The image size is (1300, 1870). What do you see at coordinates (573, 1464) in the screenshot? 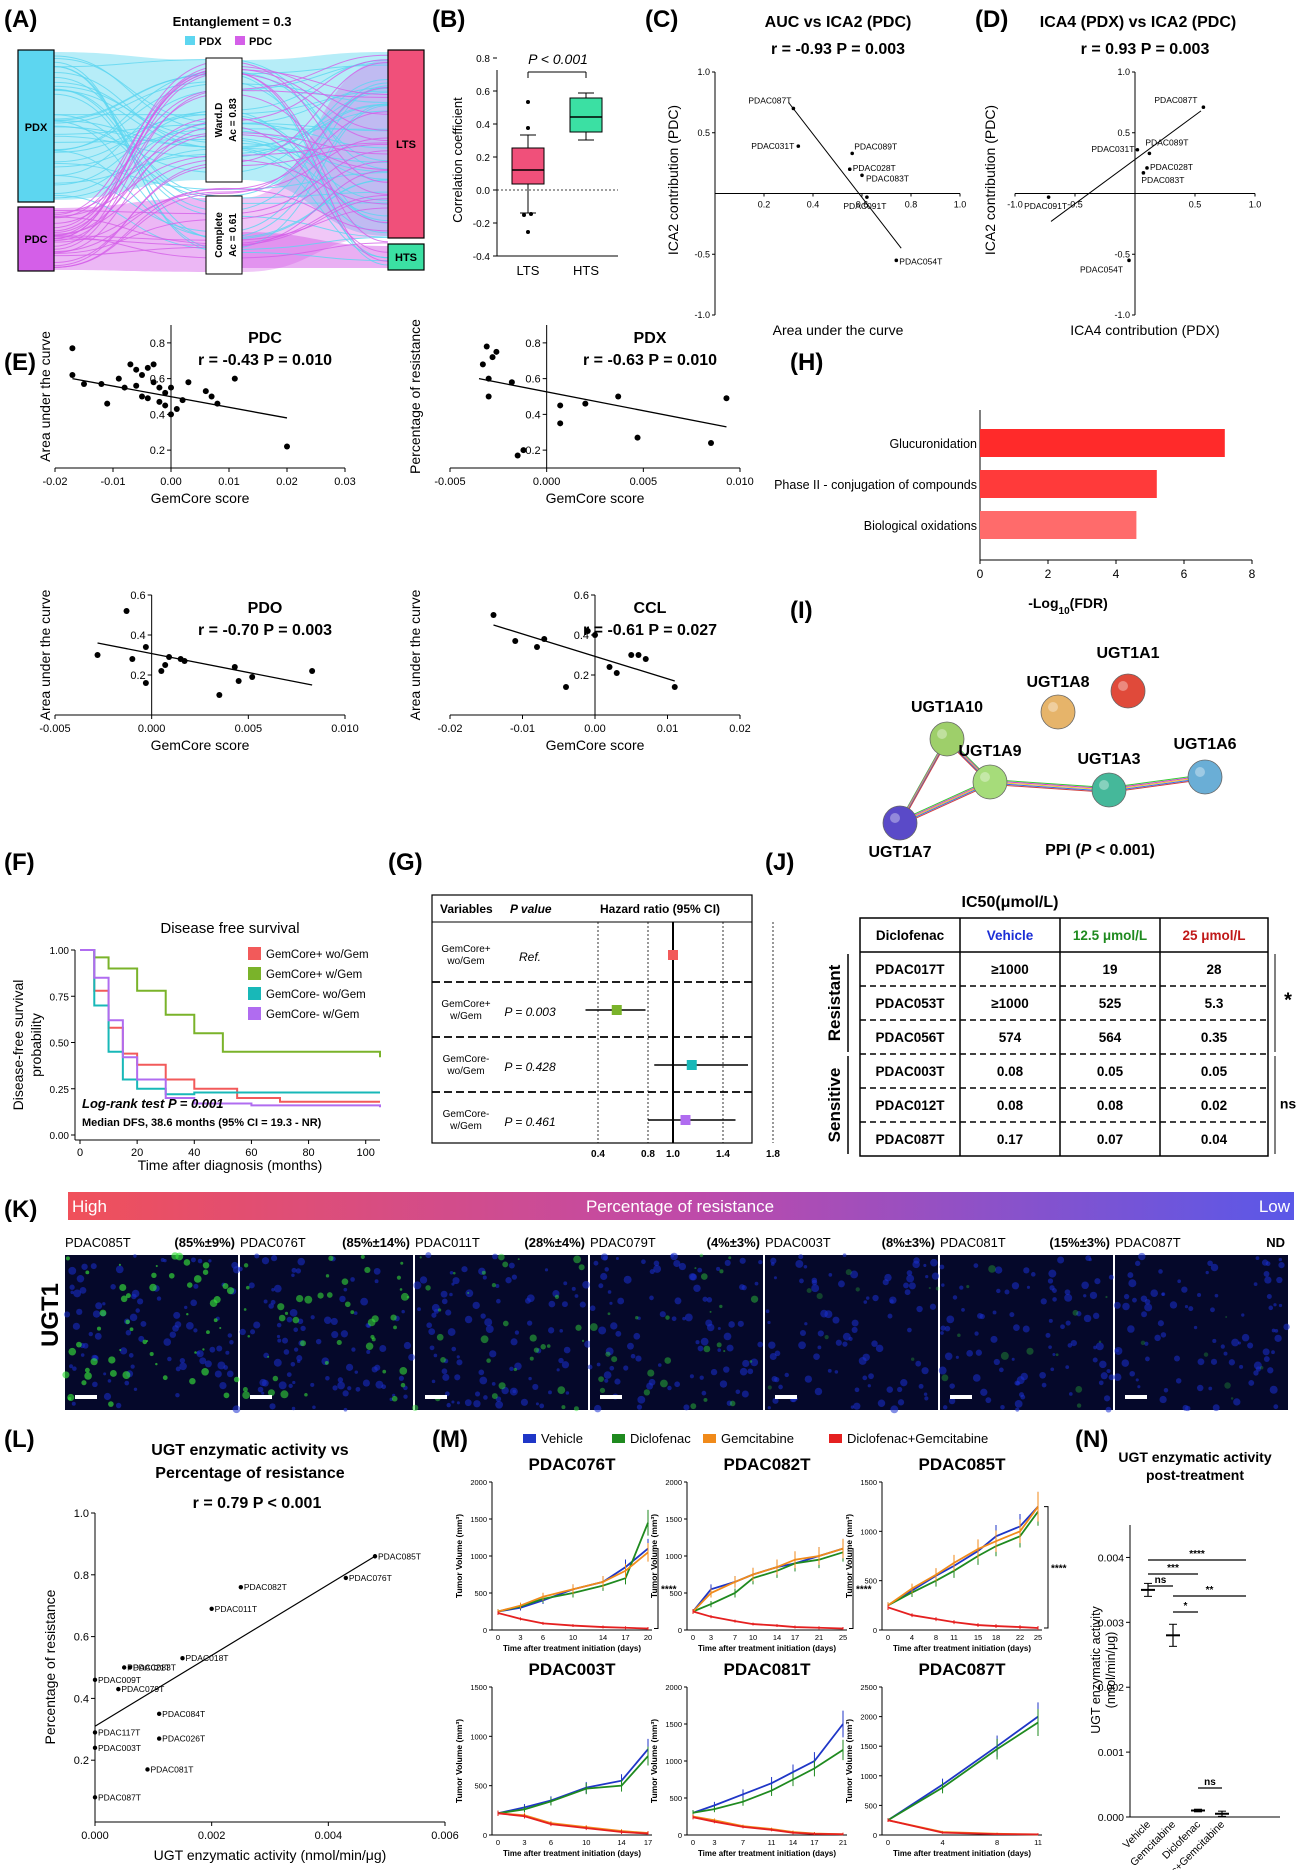
I see `plot-title: PDAC076T` at bounding box center [573, 1464].